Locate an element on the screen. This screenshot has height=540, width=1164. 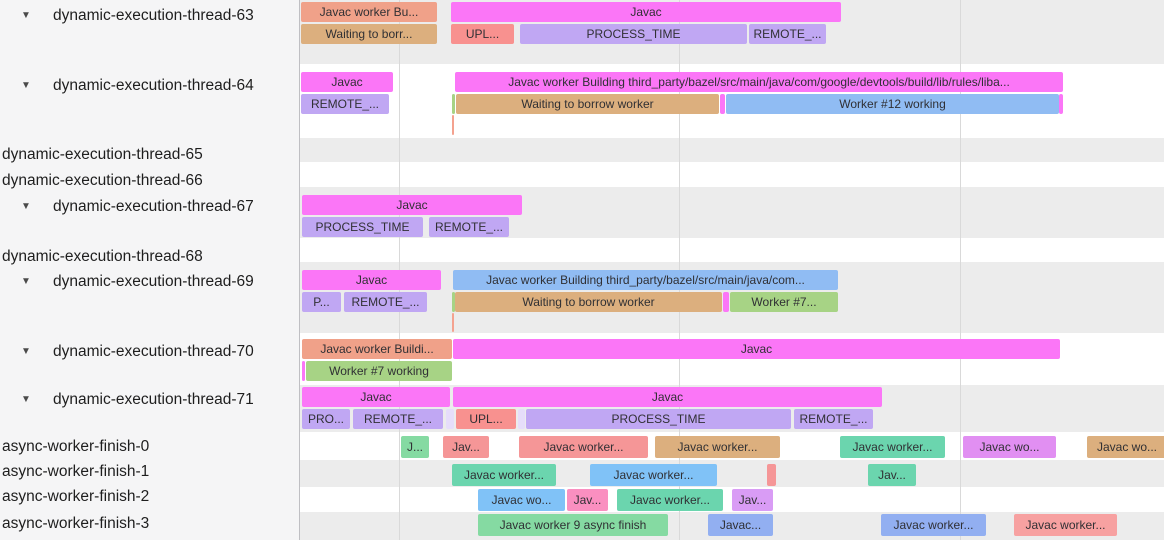
track-row-async-worker-finish-3: async-worker-finish-3 is located at coordinates (149, 524).